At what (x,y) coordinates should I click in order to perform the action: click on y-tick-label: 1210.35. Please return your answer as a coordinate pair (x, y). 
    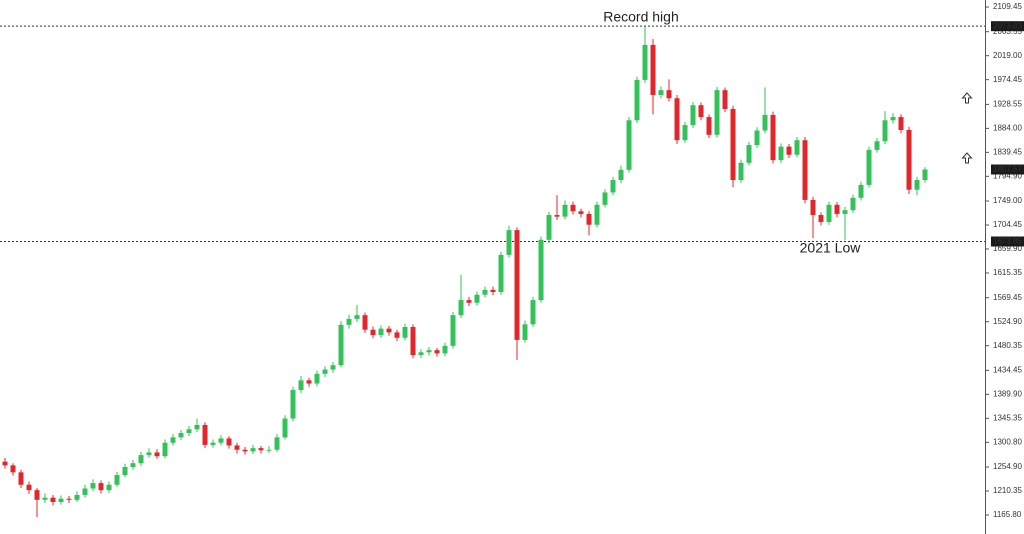
    Looking at the image, I should click on (1007, 490).